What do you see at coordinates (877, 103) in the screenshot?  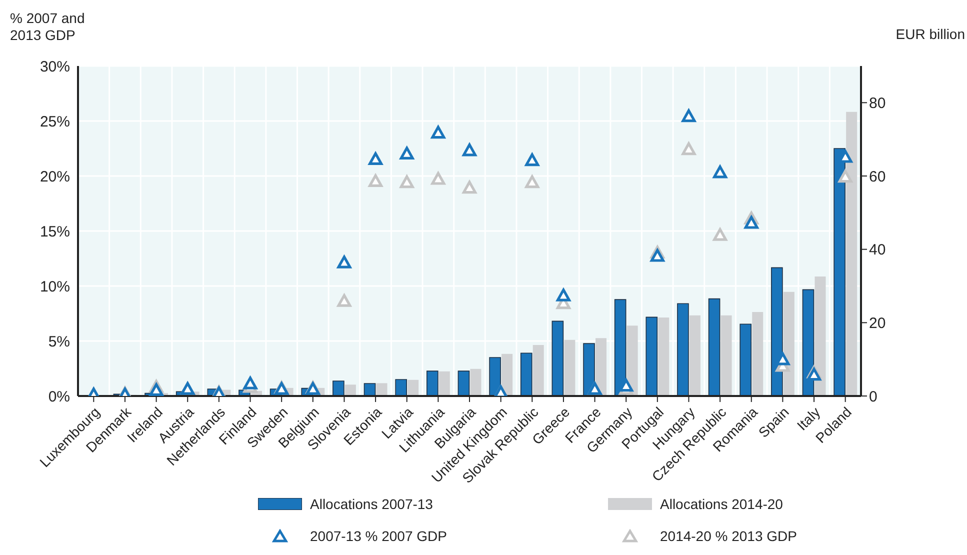 I see `y2-tick-label: 80` at bounding box center [877, 103].